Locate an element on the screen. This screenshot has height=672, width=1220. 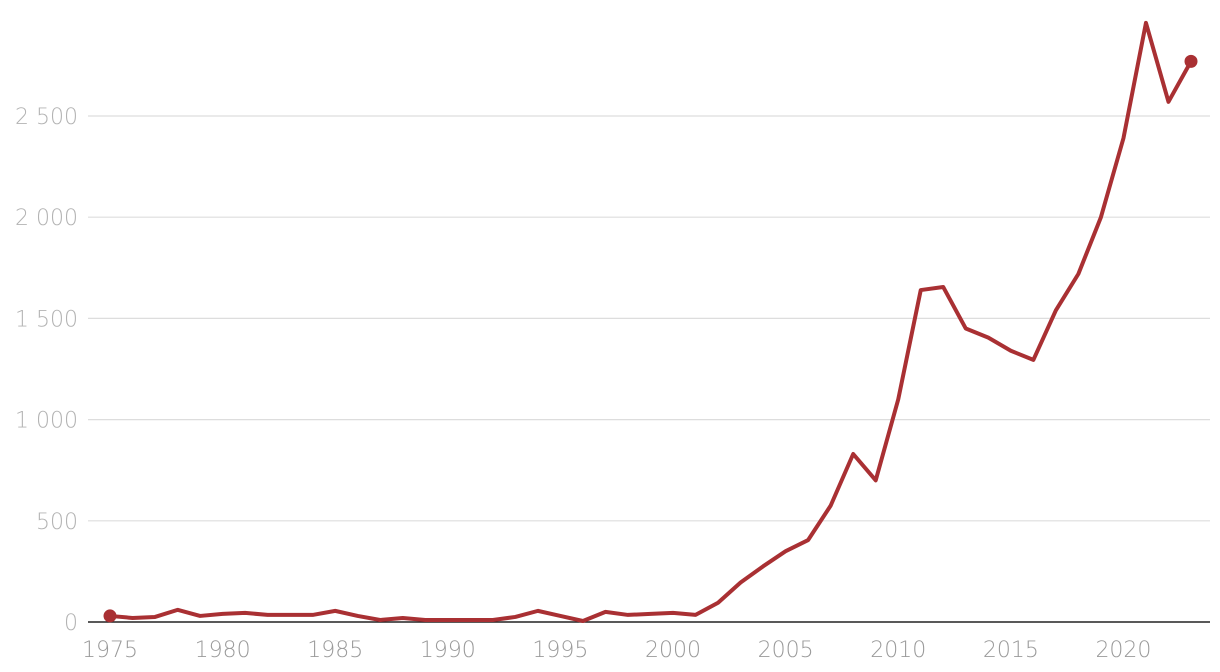
end-point-marker is located at coordinates (1191, 61).